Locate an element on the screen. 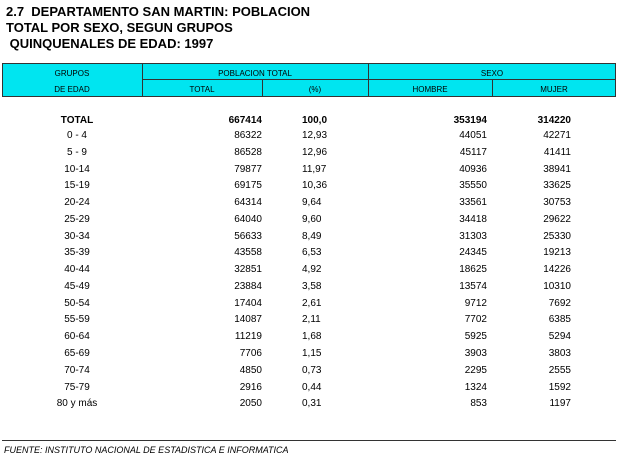 The width and height of the screenshot is (618, 458). percent-cell: 12,93 is located at coordinates (315, 135).